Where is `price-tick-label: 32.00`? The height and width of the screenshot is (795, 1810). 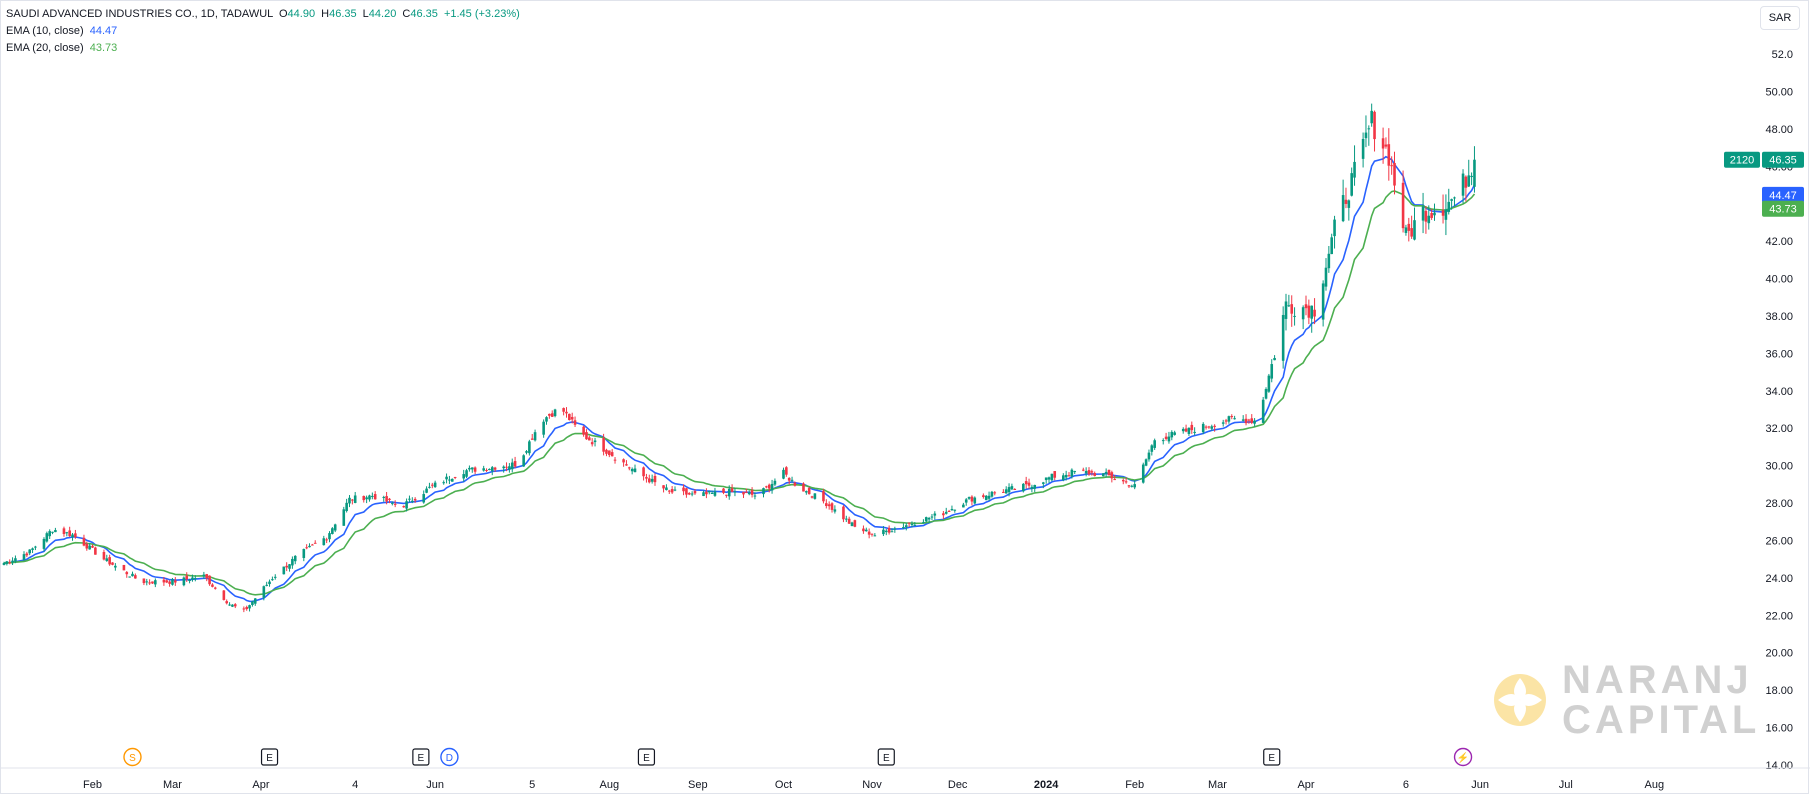
price-tick-label: 32.00 is located at coordinates (1779, 429).